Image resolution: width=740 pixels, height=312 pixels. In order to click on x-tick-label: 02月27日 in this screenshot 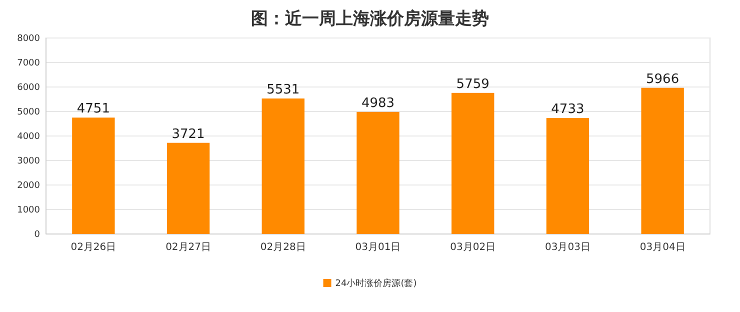, I will do `click(189, 248)`.